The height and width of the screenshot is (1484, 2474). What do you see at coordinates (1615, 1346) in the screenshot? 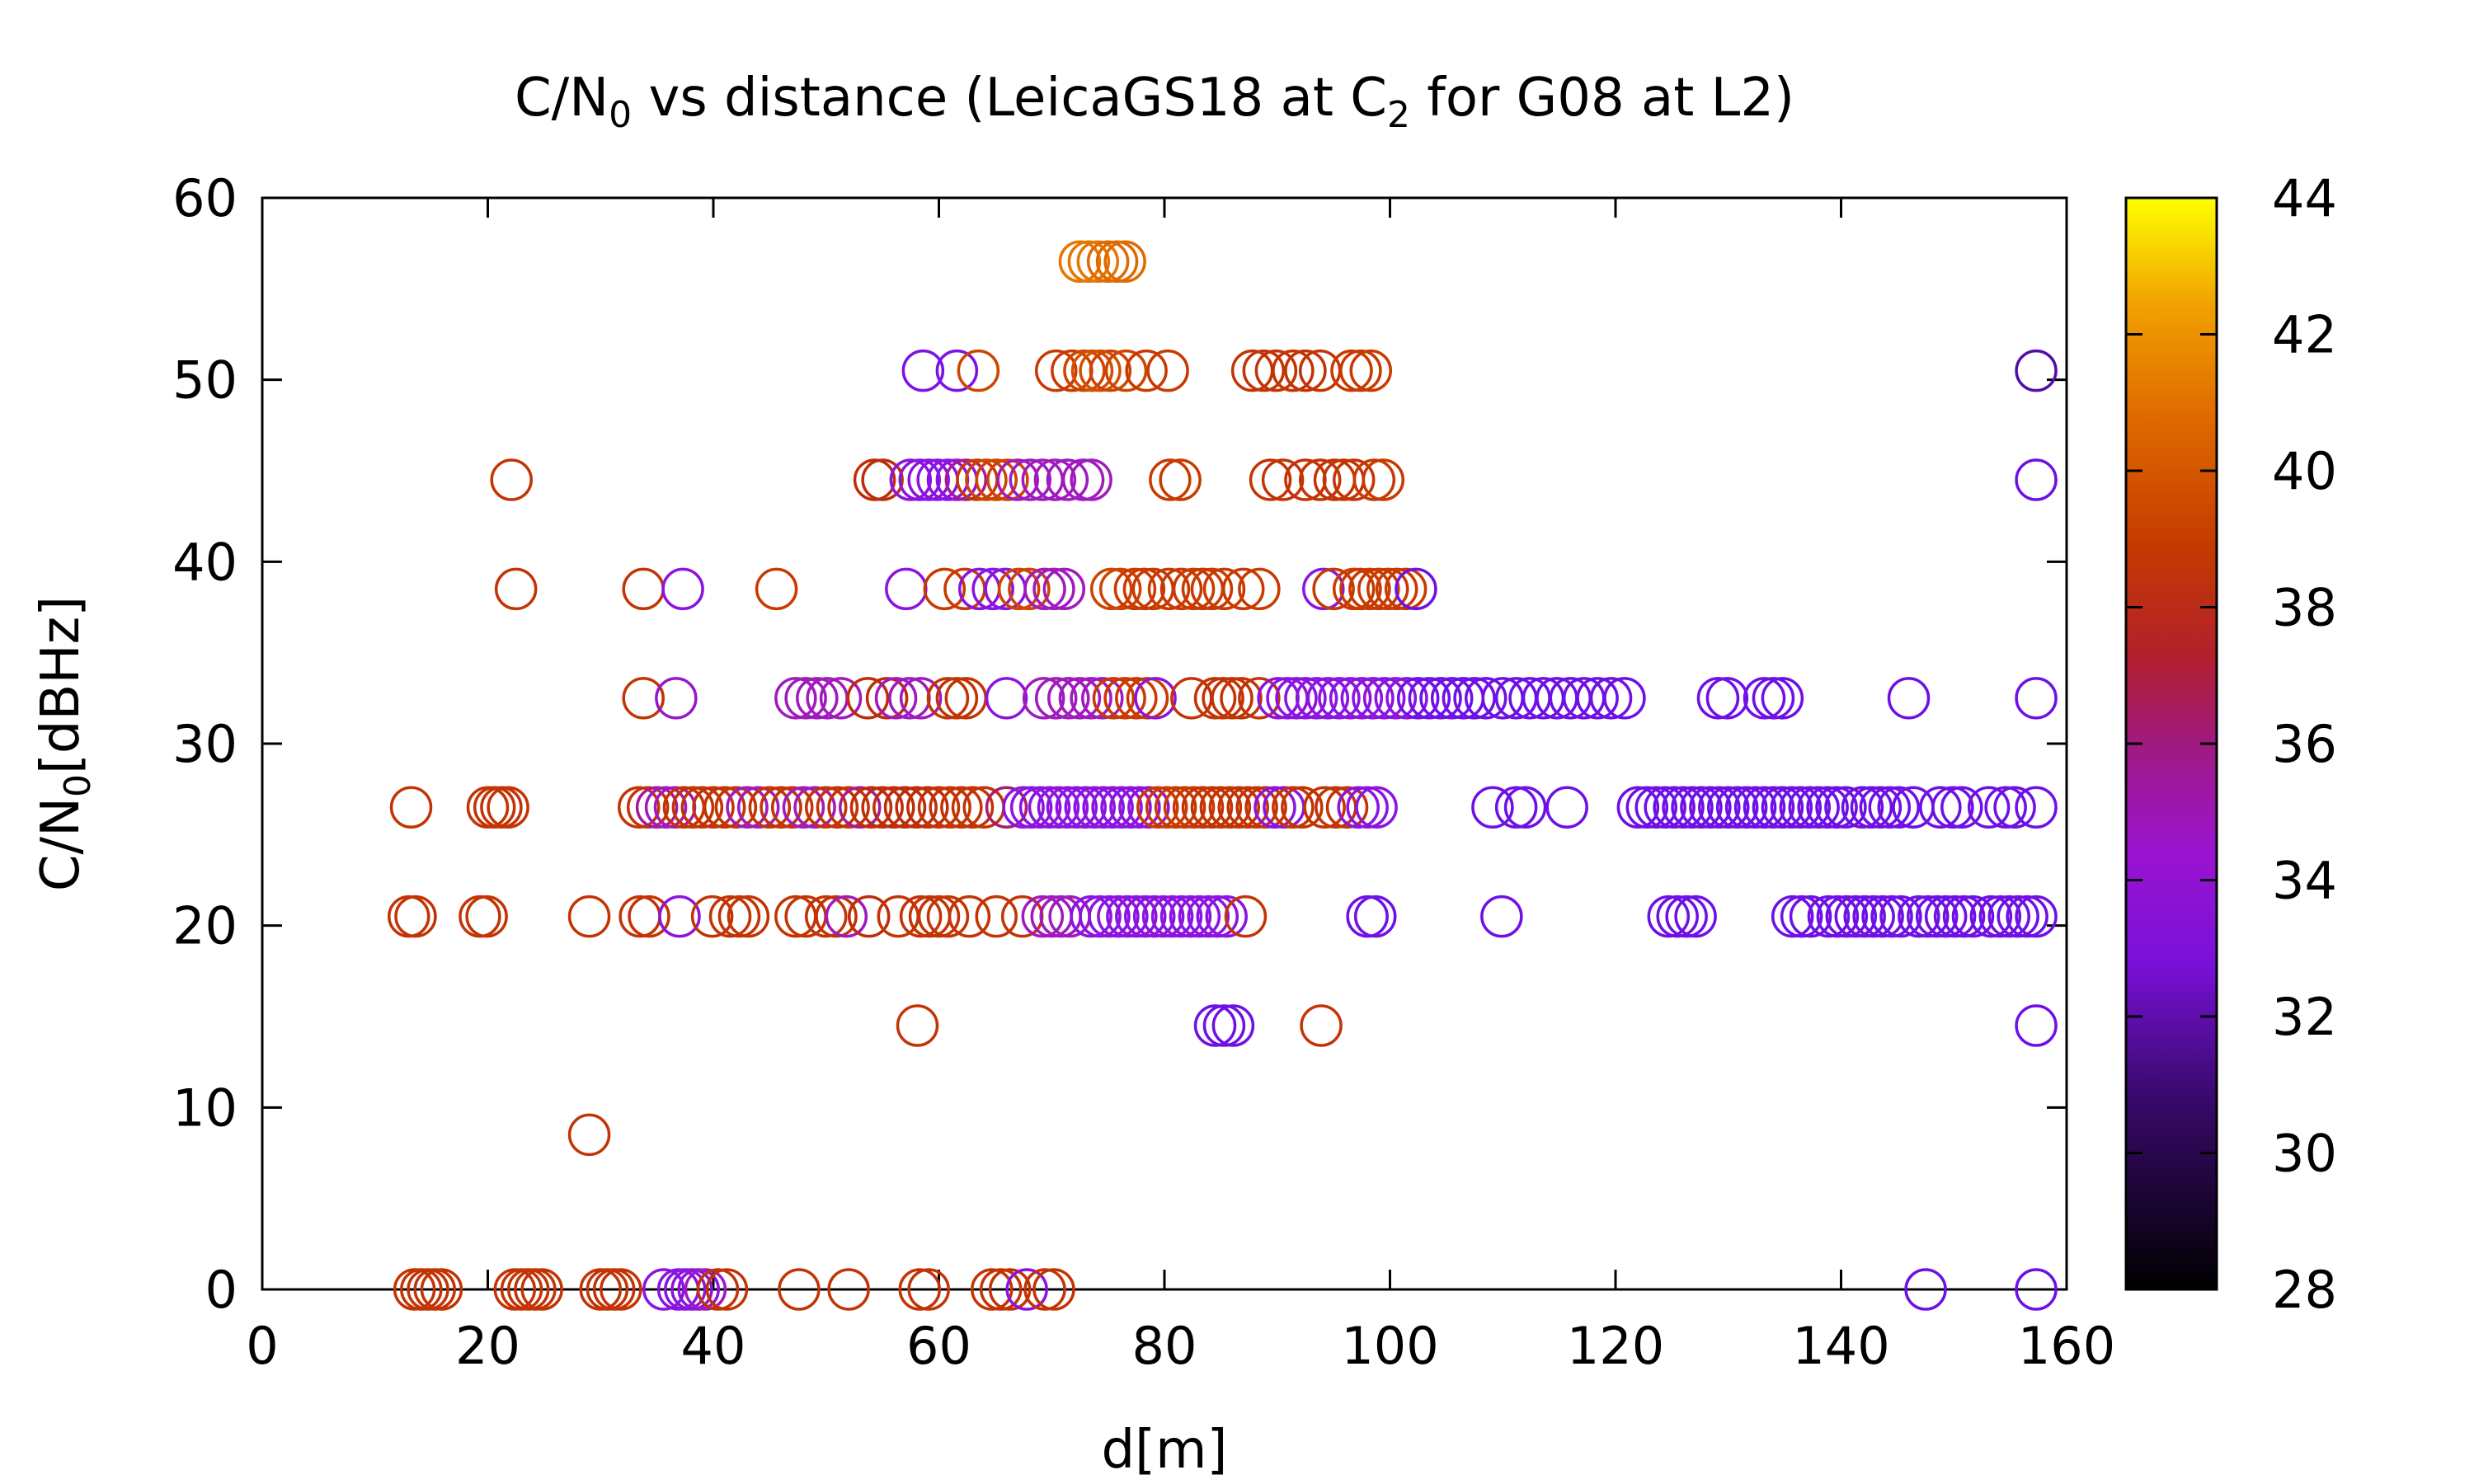
I see `x-tick-label: 120` at bounding box center [1615, 1346].